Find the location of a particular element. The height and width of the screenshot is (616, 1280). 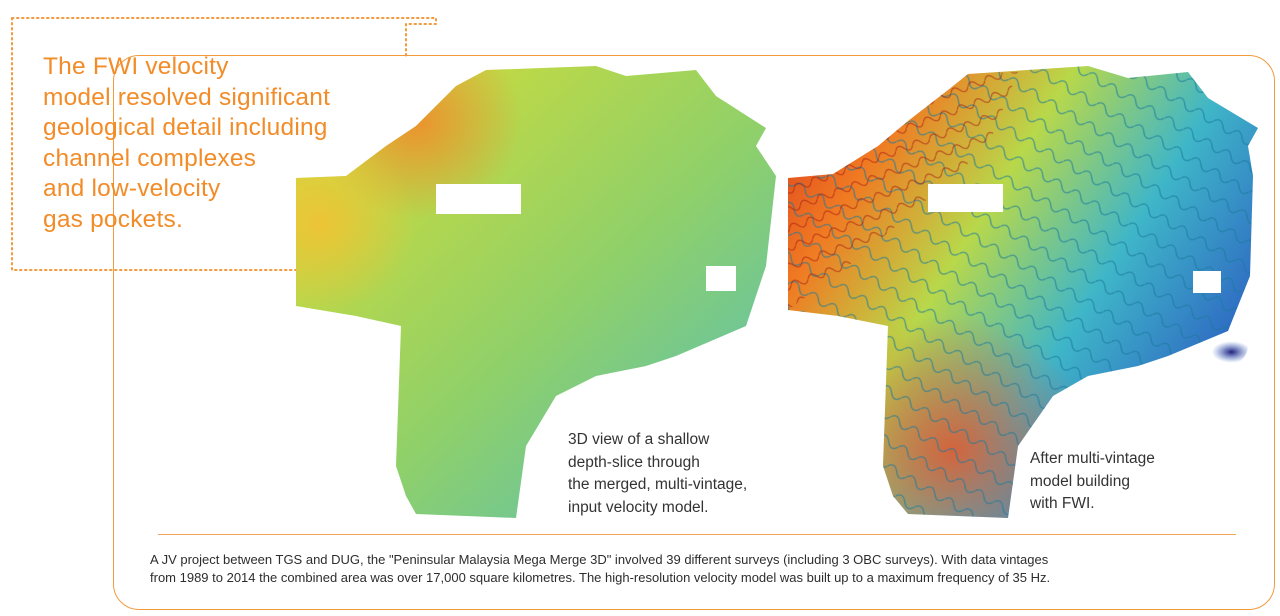

caption-line: After multi-vintage is located at coordinates (1092, 458).